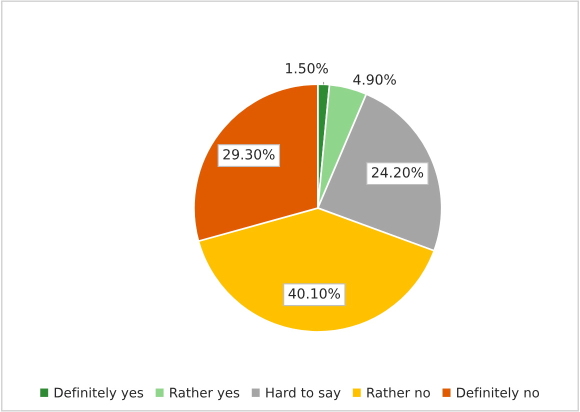 Image resolution: width=580 pixels, height=412 pixels. I want to click on data-label: 4.90%, so click(374, 79).